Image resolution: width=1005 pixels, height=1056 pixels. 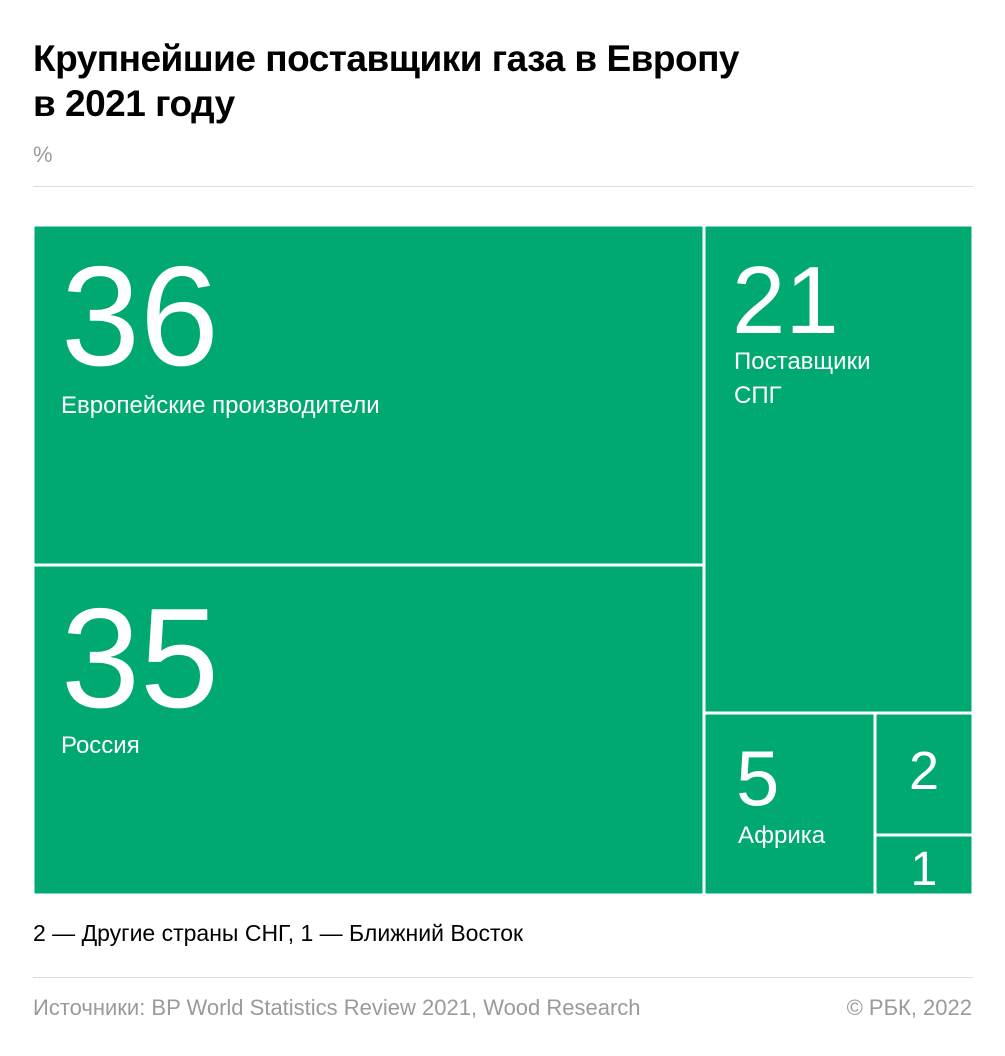 I want to click on chart-title-line-2: в 2021 году, so click(x=134, y=103).